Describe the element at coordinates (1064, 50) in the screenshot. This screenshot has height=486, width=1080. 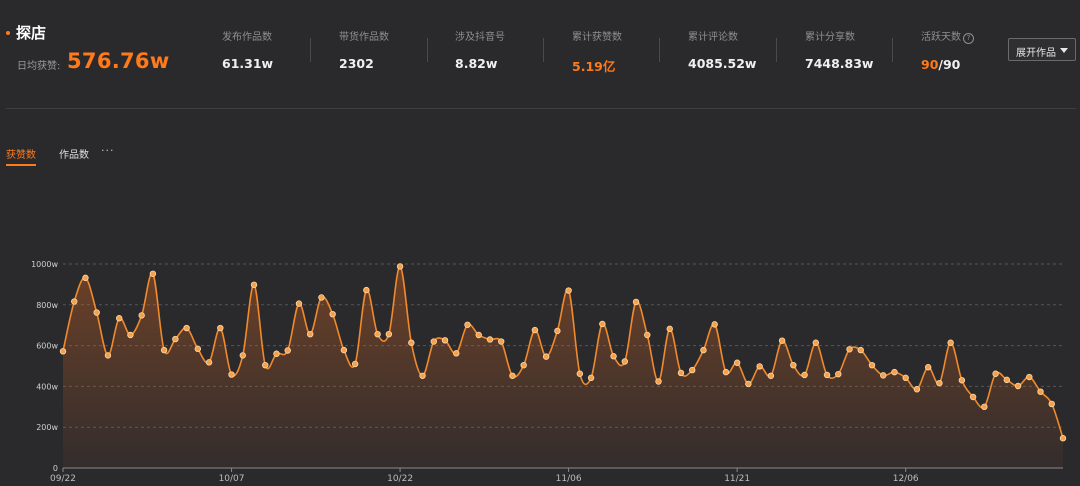
I see `caret-down-icon` at that location.